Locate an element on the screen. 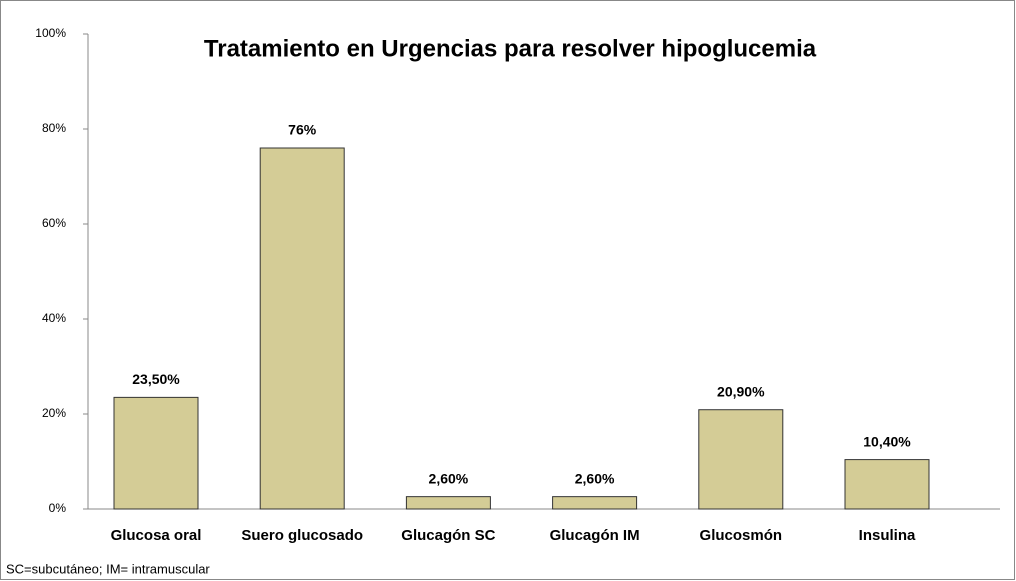 This screenshot has height=581, width=1016. value-label: 20,90% is located at coordinates (741, 391).